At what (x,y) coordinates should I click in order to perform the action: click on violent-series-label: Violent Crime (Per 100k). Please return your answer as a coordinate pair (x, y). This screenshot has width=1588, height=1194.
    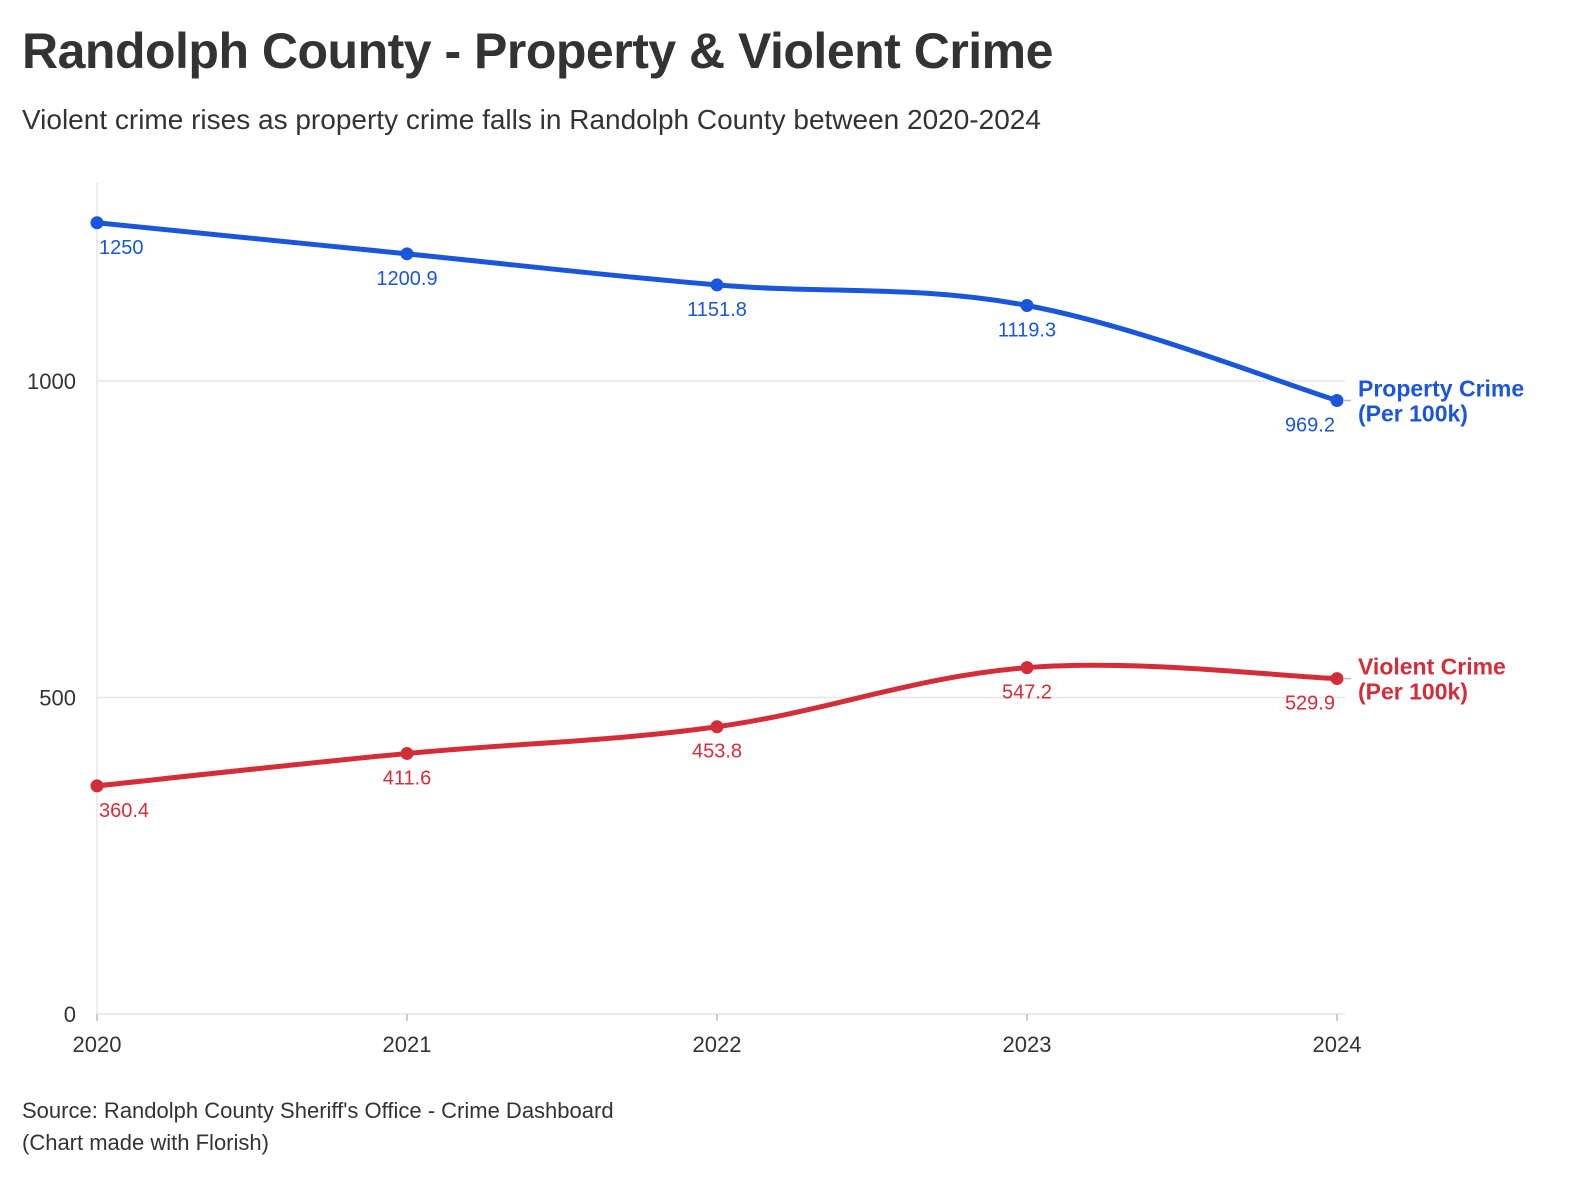
    Looking at the image, I should click on (1432, 679).